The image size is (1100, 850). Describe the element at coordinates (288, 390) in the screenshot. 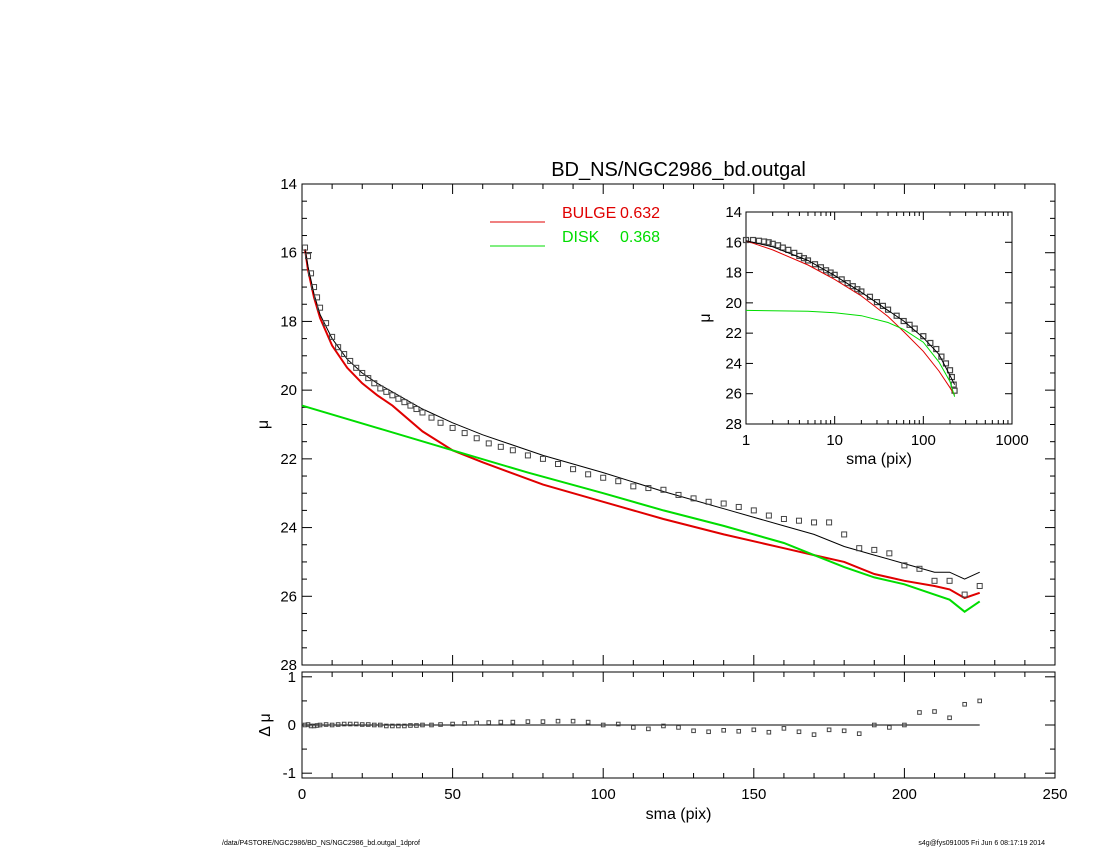

I see `y-tick-label: 20` at that location.